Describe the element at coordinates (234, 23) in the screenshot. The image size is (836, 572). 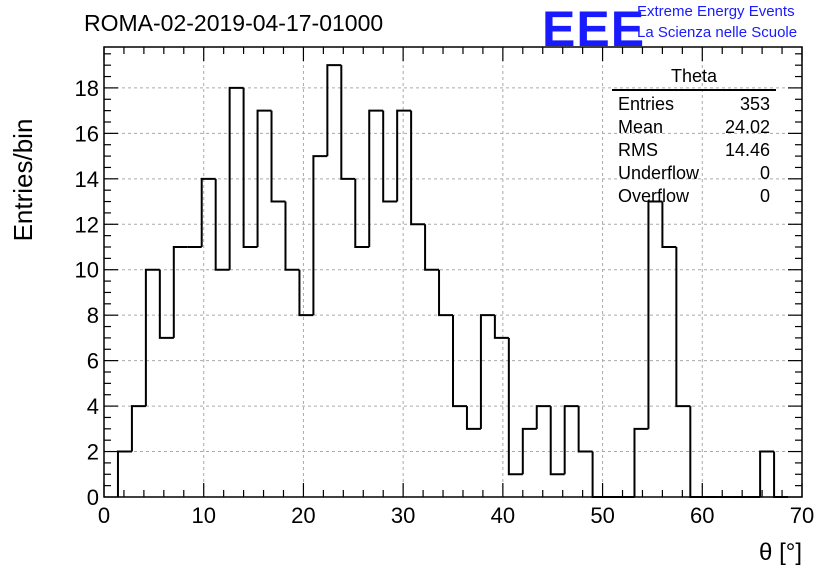
I see `chart-title: ROMA-02-2019-04-17-01000` at that location.